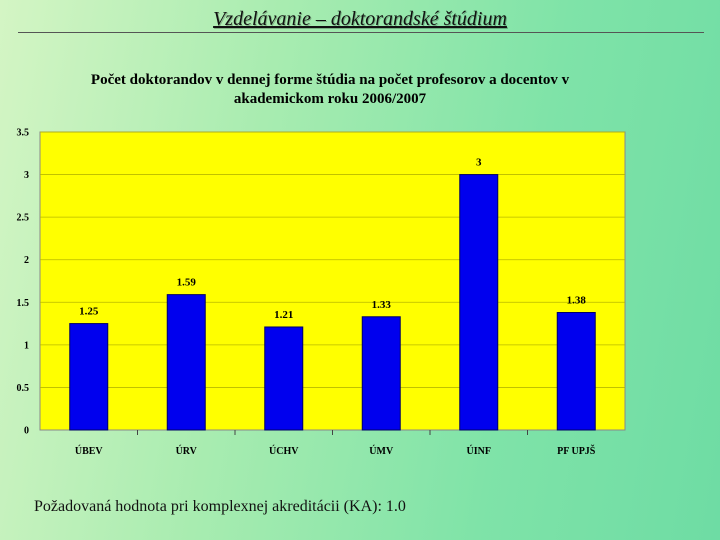  Describe the element at coordinates (360, 19) in the screenshot. I see `slide-title: Vzdelávanie – doktorandské štúdium` at that location.